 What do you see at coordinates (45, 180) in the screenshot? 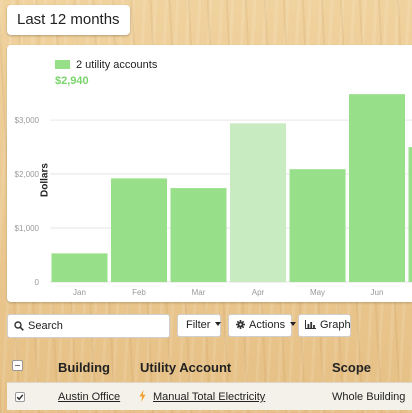
I see `y-axis-title: Dollars` at bounding box center [45, 180].